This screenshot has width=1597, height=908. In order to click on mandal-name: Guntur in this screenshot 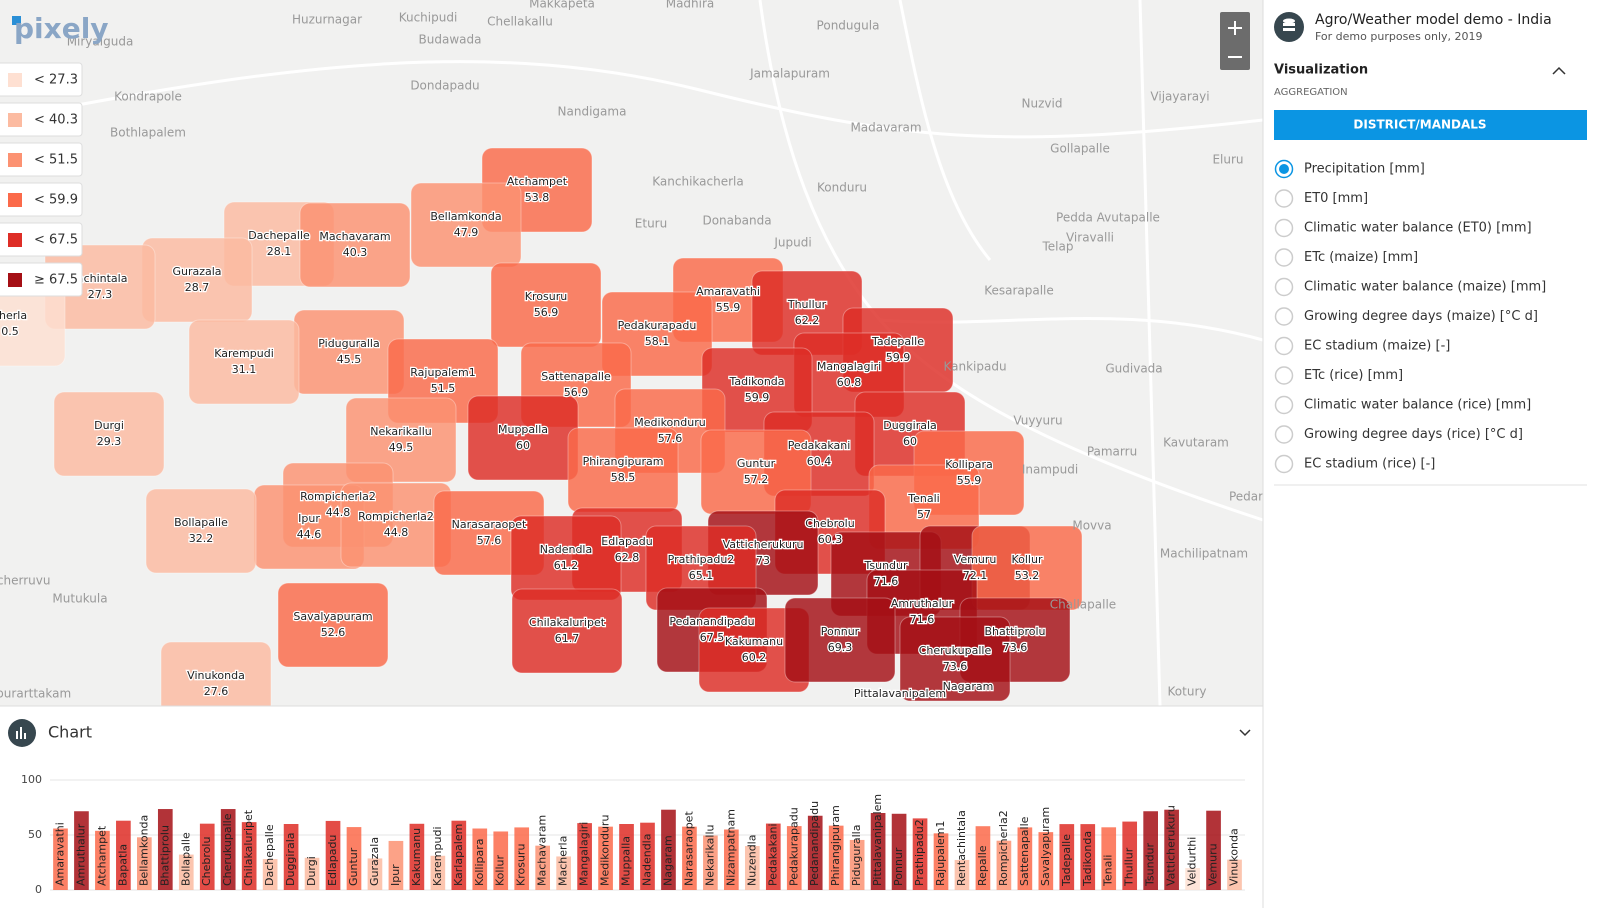, I will do `click(756, 463)`.